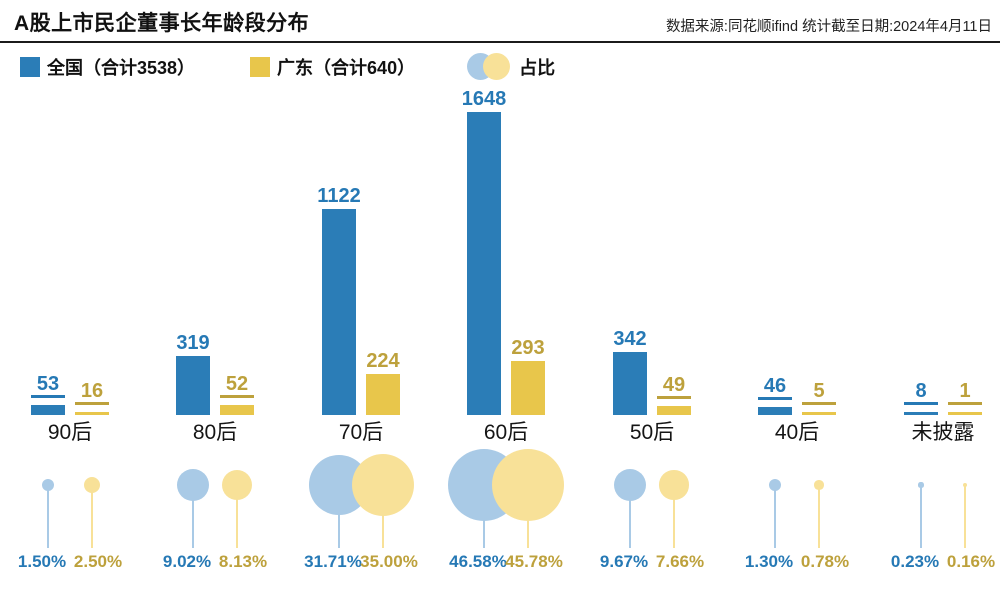  I want to click on national-swatch-icon, so click(30, 67).